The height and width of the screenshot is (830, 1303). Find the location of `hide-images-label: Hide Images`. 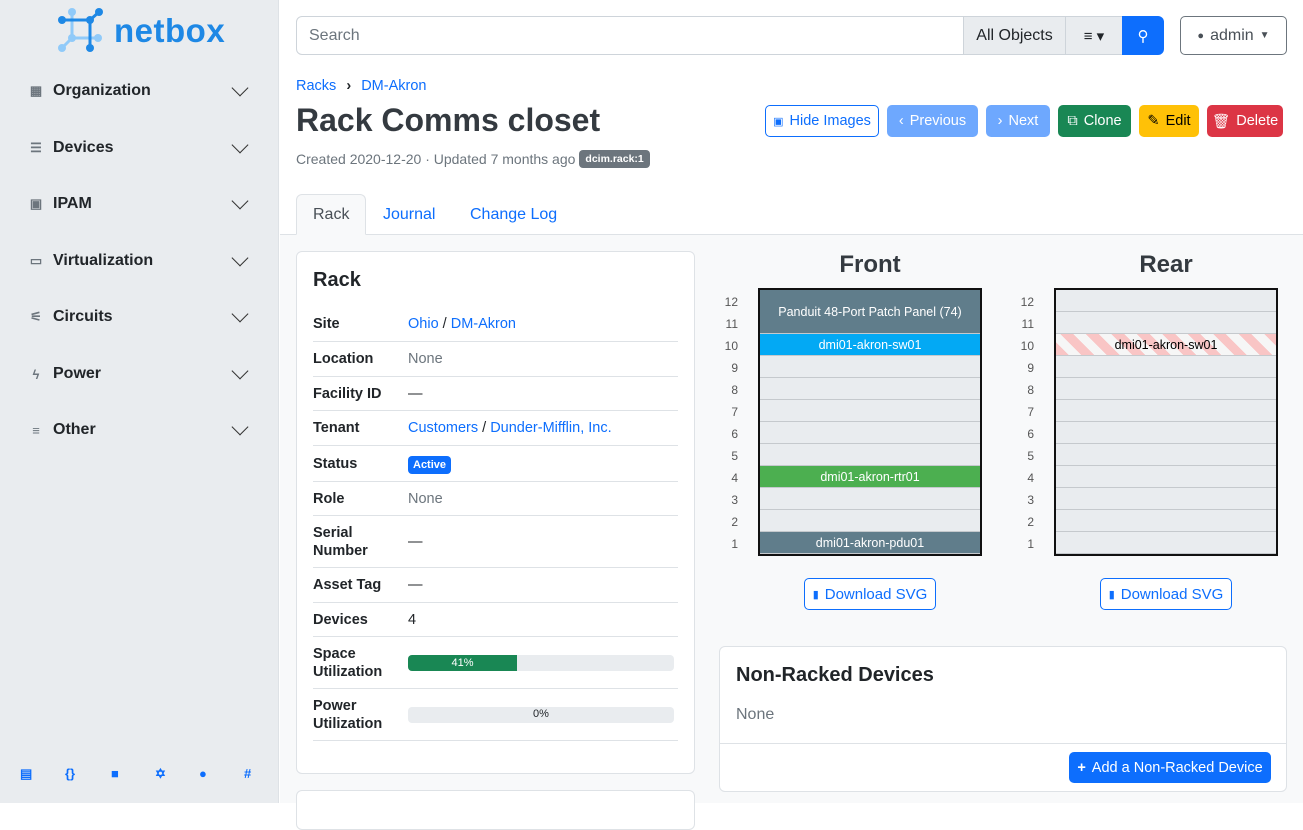

hide-images-label: Hide Images is located at coordinates (830, 121).